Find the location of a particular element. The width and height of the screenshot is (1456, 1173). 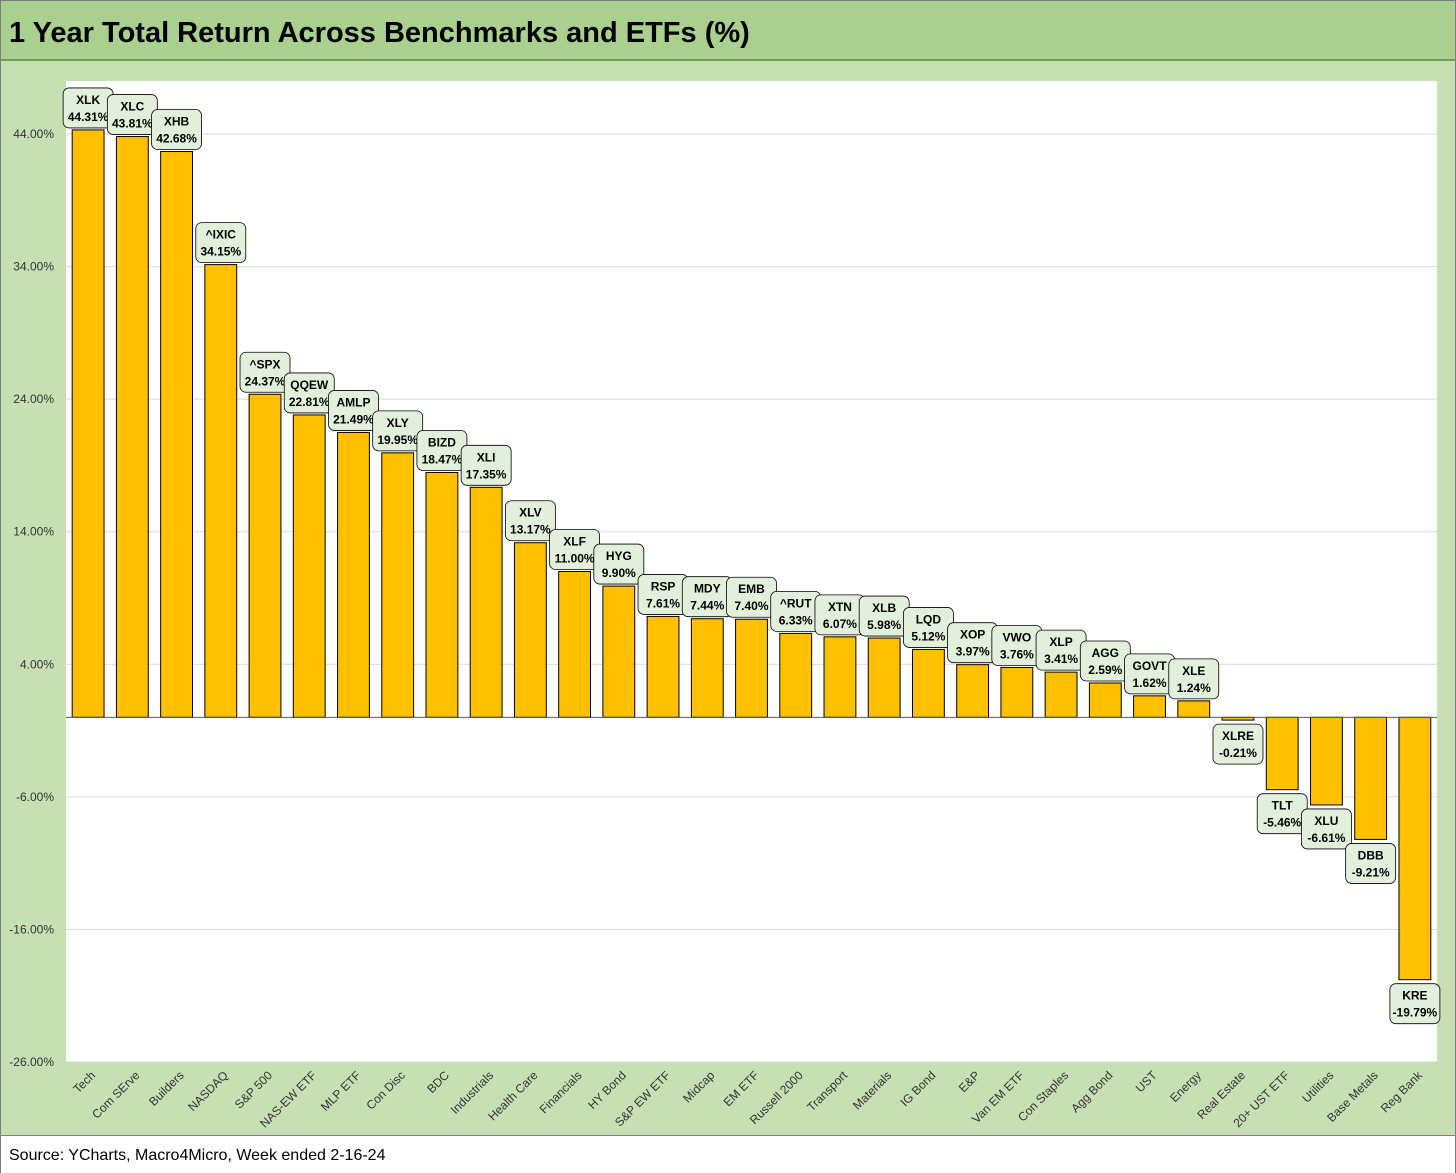

data-label-value: 21.49% is located at coordinates (353, 419).